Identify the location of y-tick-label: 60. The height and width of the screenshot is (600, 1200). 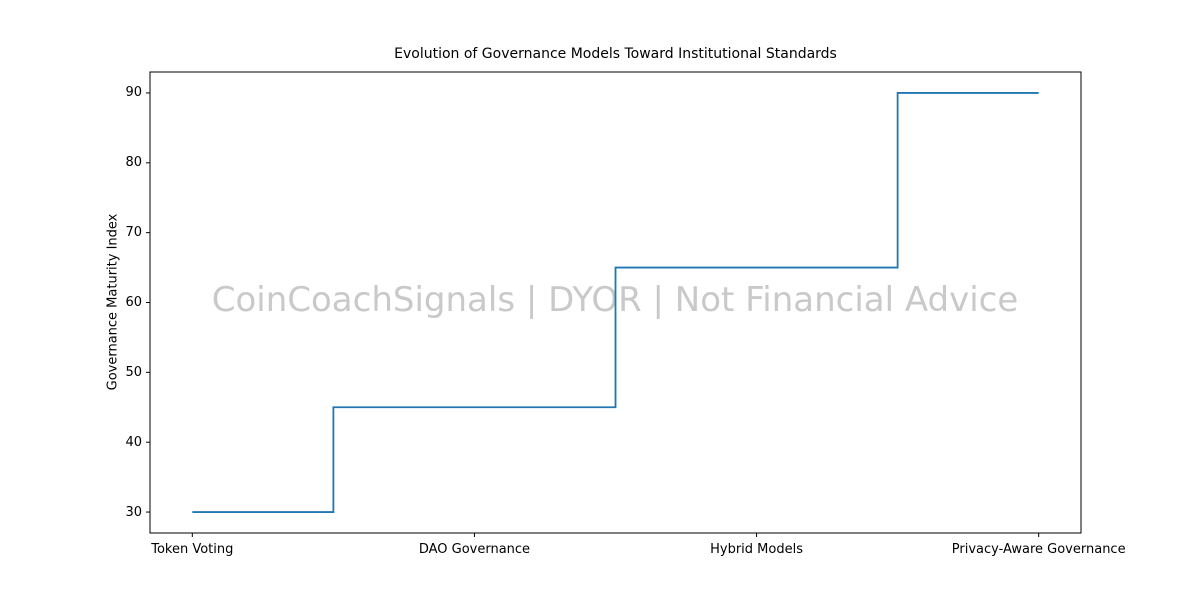
(133, 302).